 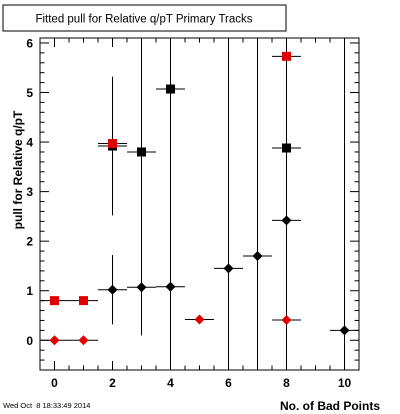 What do you see at coordinates (330, 406) in the screenshot?
I see `x-axis-label: No. of Bad Points` at bounding box center [330, 406].